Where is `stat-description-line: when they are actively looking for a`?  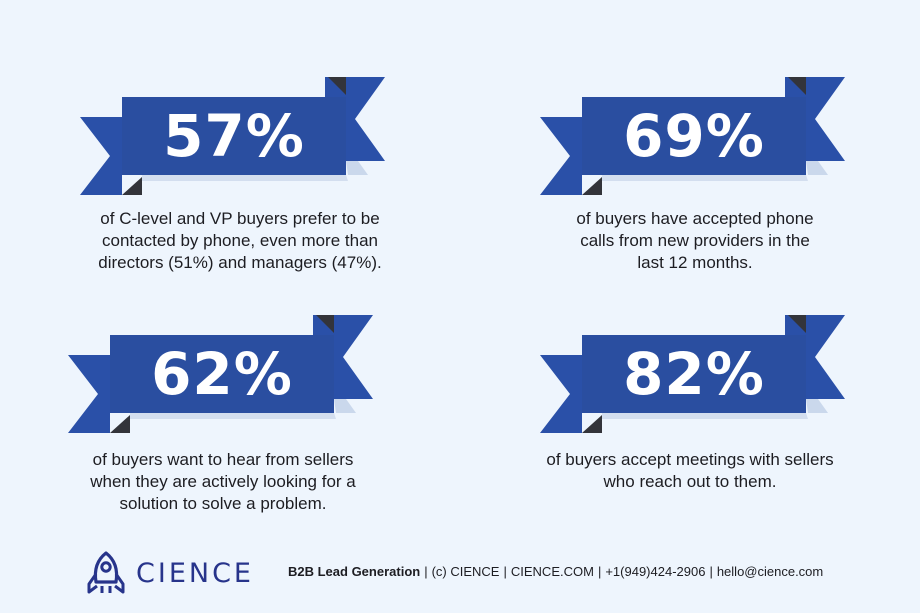
stat-description-line: when they are actively looking for a is located at coordinates (223, 481).